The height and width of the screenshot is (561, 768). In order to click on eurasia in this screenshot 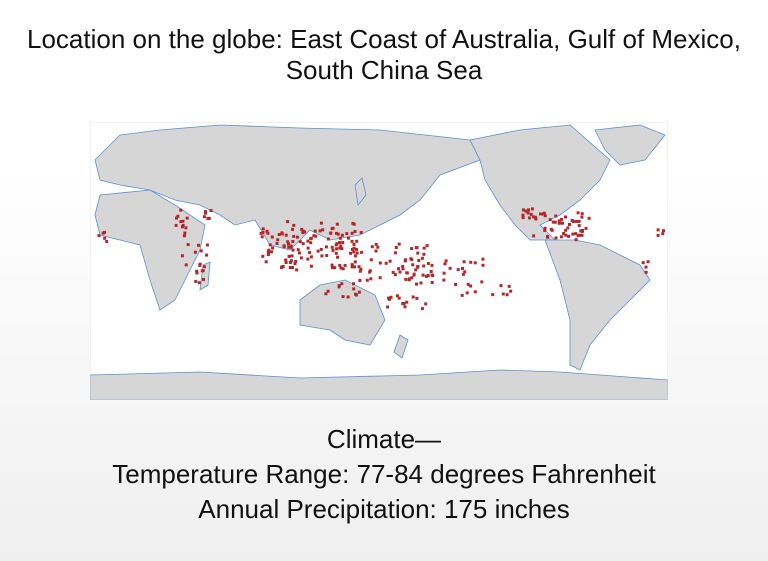, I will do `click(287, 187)`.